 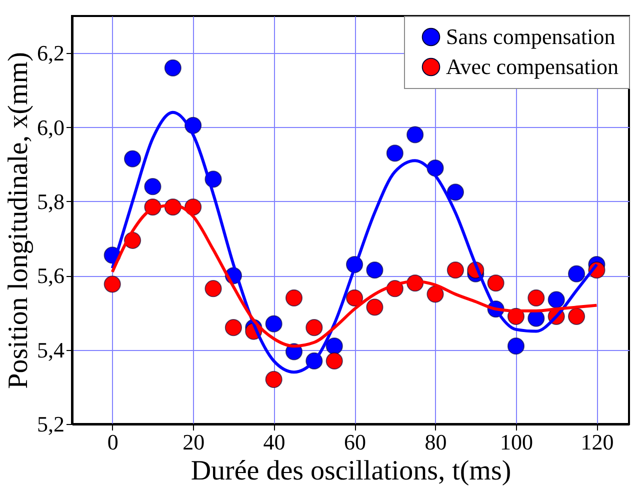 I want to click on y-tick-label: 5,6, so click(x=50, y=275).